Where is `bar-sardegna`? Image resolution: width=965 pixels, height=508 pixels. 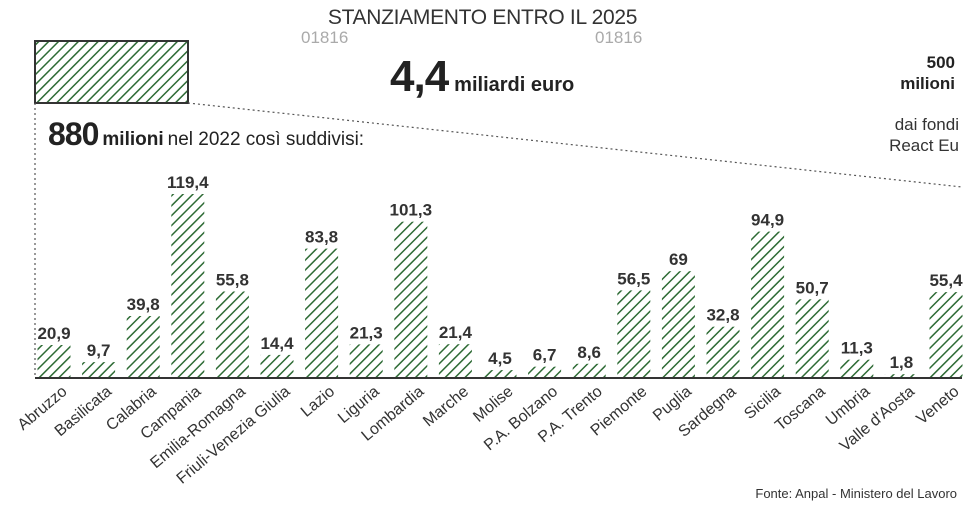
bar-sardegna is located at coordinates (723, 351).